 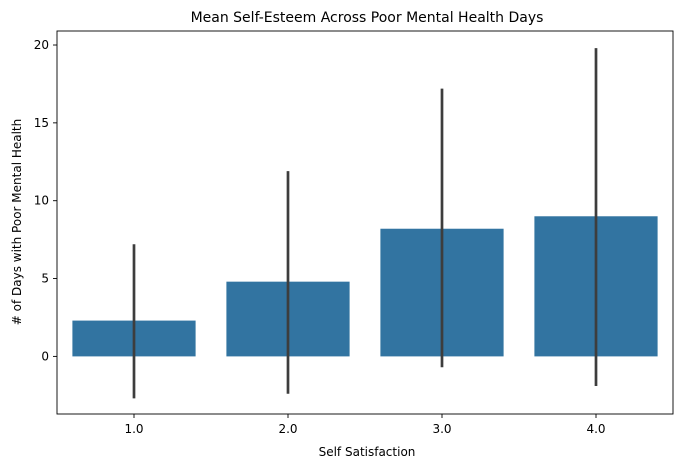 What do you see at coordinates (17, 222) in the screenshot?
I see `y-axis-label: # of Days with Poor Mental Health` at bounding box center [17, 222].